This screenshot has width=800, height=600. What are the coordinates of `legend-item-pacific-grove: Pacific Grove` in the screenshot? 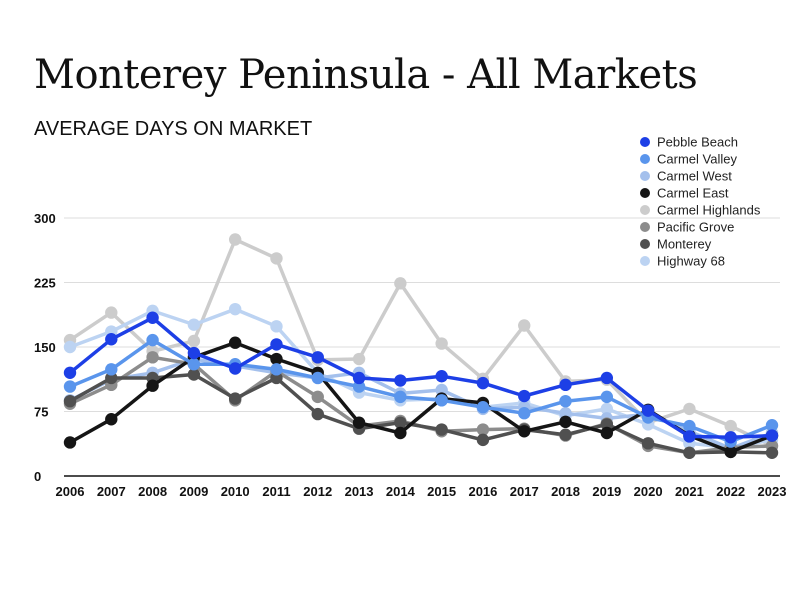 It's located at (687, 227).